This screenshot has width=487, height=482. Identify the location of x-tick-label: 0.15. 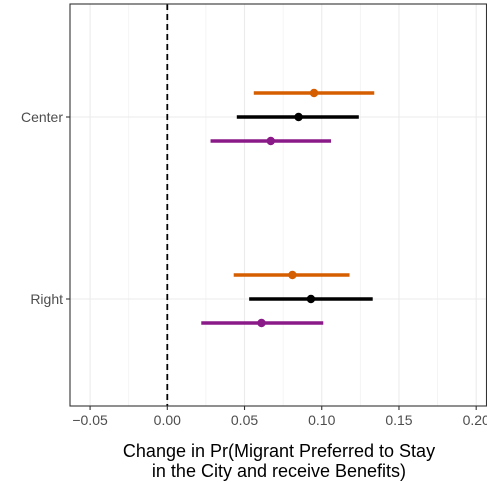
(398, 420).